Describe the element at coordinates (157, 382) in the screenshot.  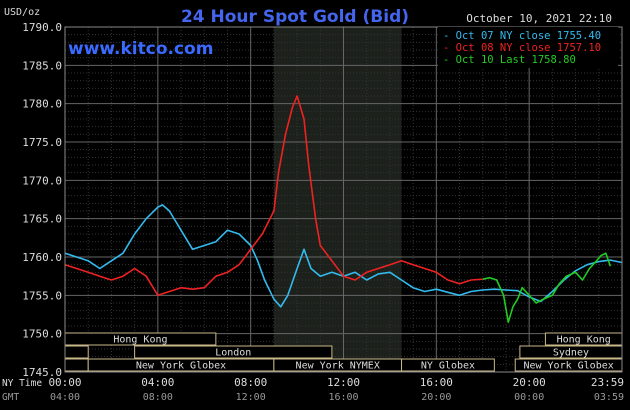
I see `x-tick-label-ny: 04:00` at that location.